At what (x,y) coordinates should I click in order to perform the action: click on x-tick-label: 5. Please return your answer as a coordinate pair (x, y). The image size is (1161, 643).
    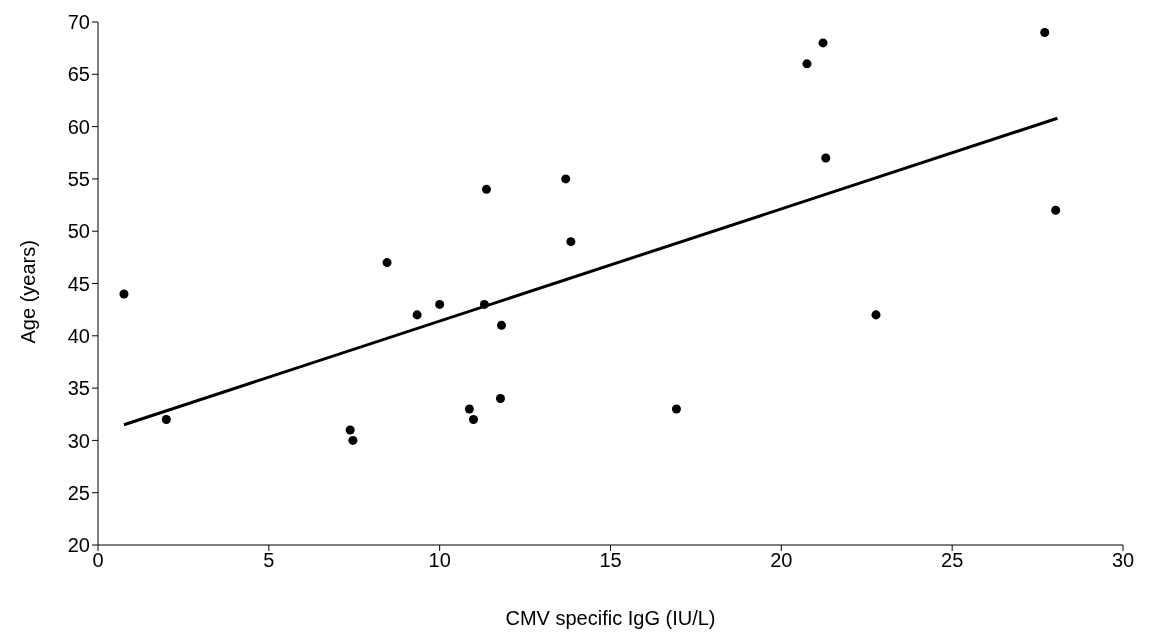
    Looking at the image, I should click on (269, 560).